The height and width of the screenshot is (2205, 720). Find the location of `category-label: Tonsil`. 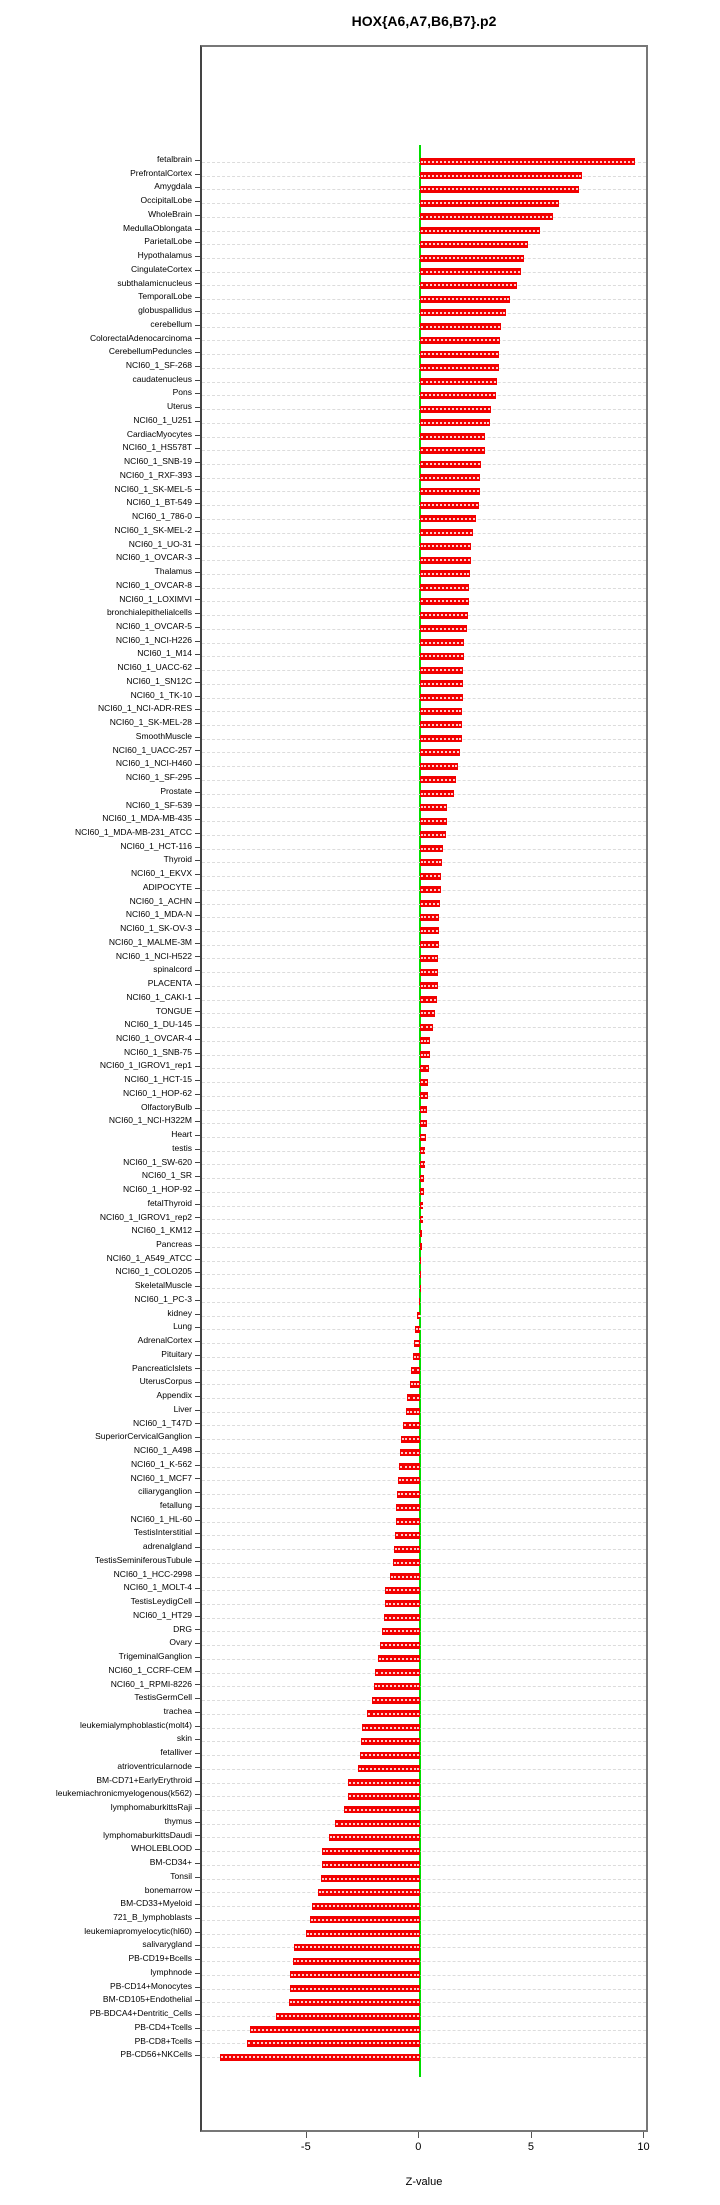

category-label: Tonsil is located at coordinates (100, 1877).